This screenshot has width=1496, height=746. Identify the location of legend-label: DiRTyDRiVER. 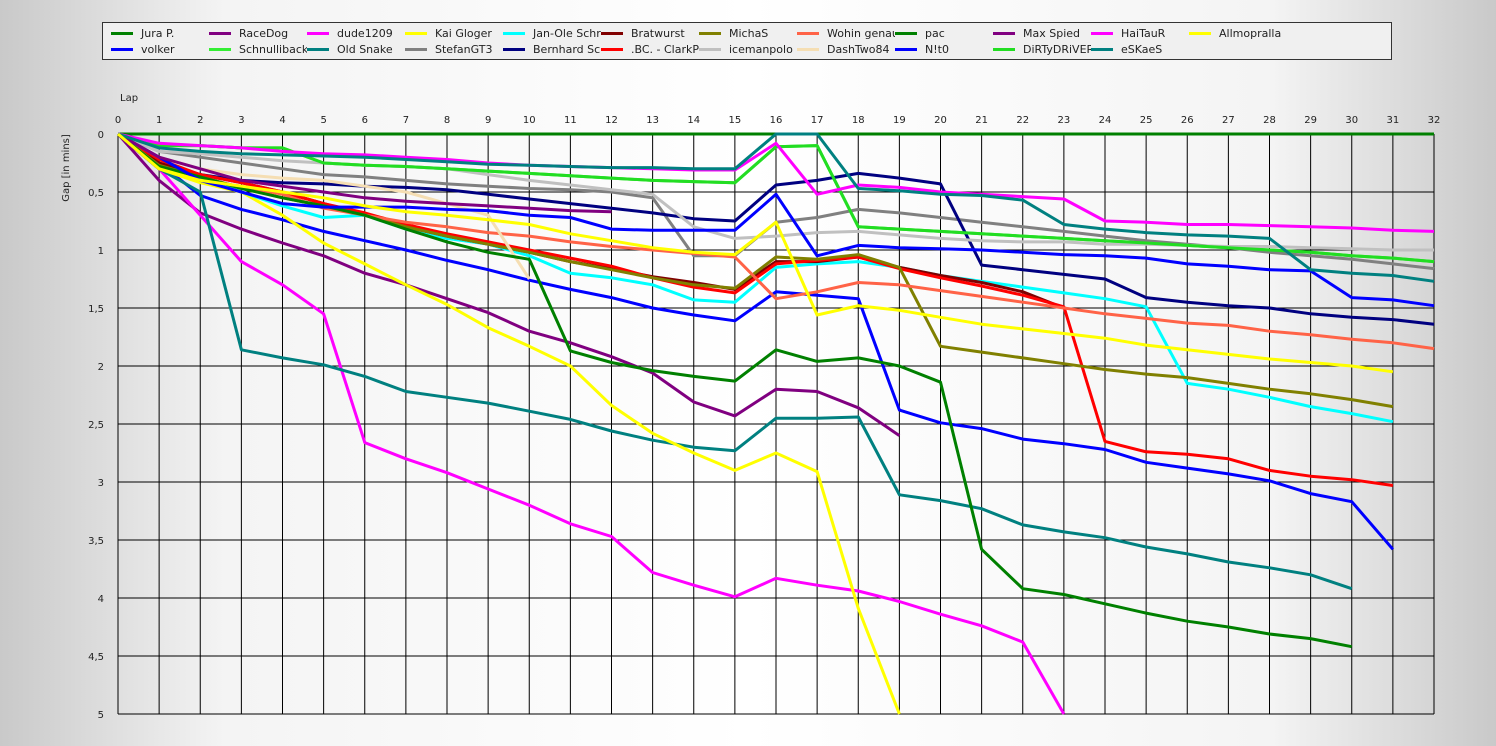
(1057, 49).